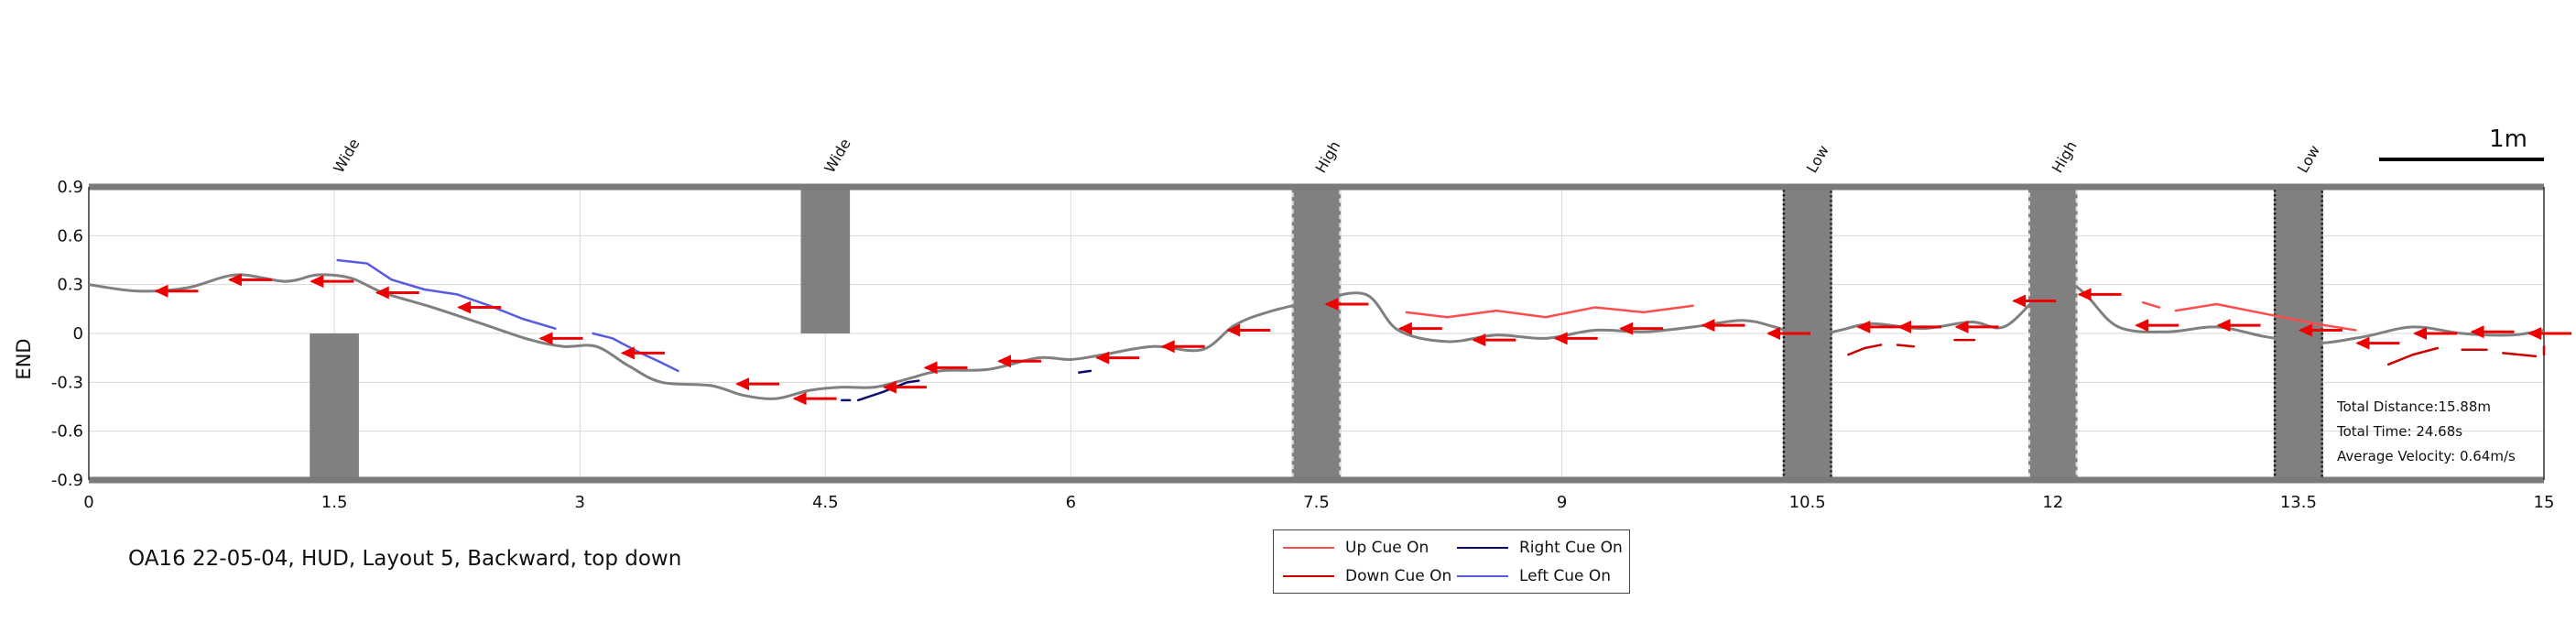 The width and height of the screenshot is (2576, 644). What do you see at coordinates (1387, 548) in the screenshot?
I see `legend-label-up-cue: Up Cue On` at bounding box center [1387, 548].